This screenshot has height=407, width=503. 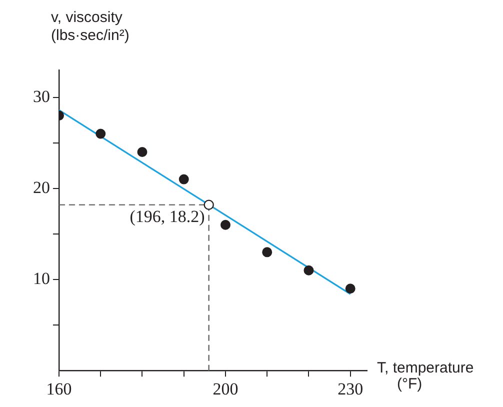 What do you see at coordinates (351, 388) in the screenshot?
I see `x-tick-label: 230` at bounding box center [351, 388].